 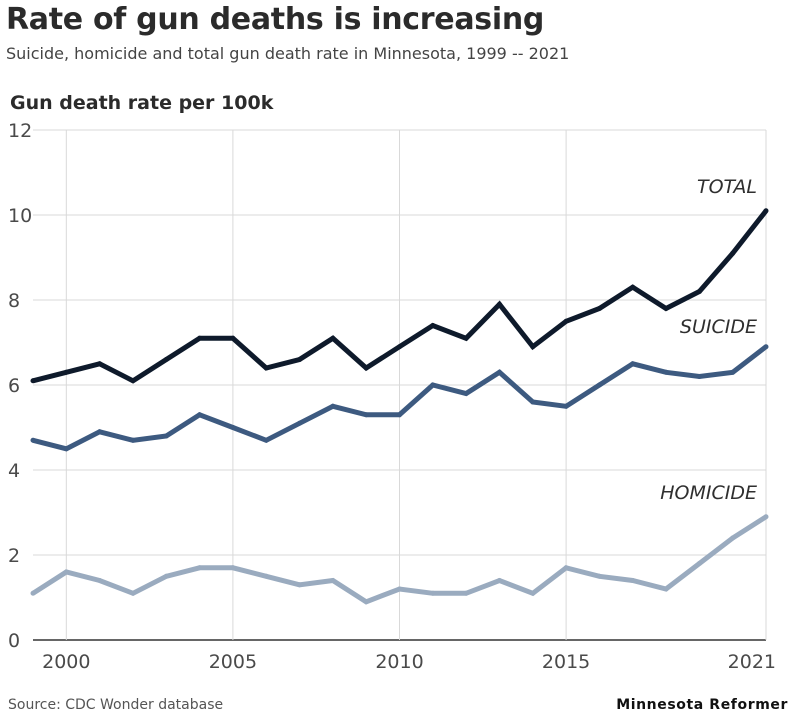 I want to click on y-tick-label: 10, so click(x=20, y=216).